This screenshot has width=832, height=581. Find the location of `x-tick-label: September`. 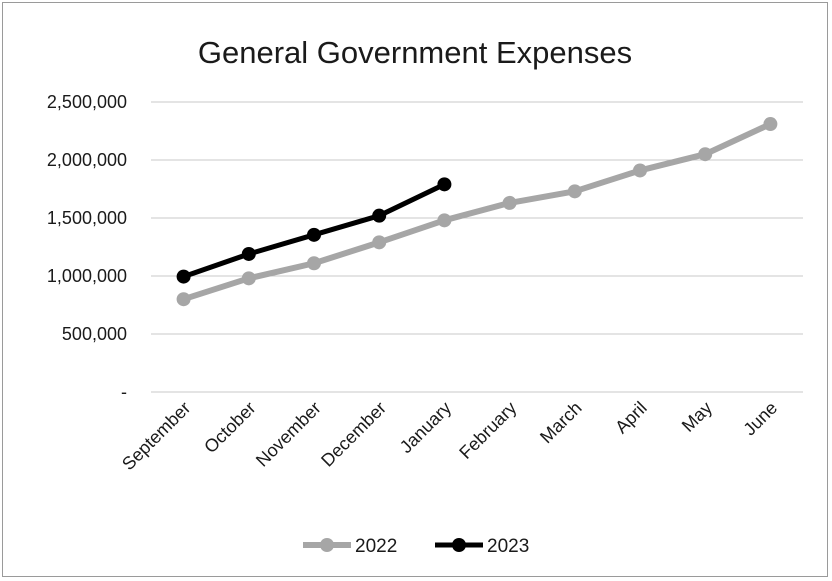

x-tick-label: September is located at coordinates (156, 436).